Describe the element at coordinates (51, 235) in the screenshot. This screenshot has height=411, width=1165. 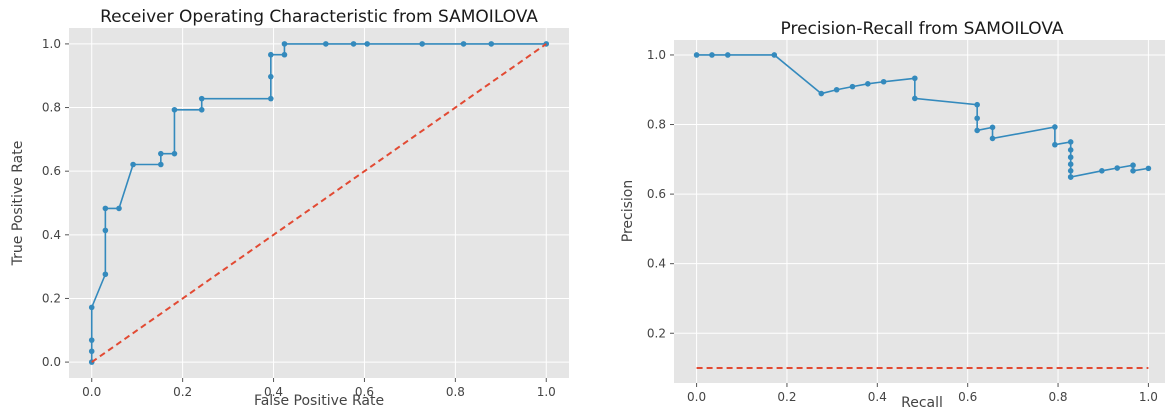
I see `roc-y-tick-label: 0.4` at that location.